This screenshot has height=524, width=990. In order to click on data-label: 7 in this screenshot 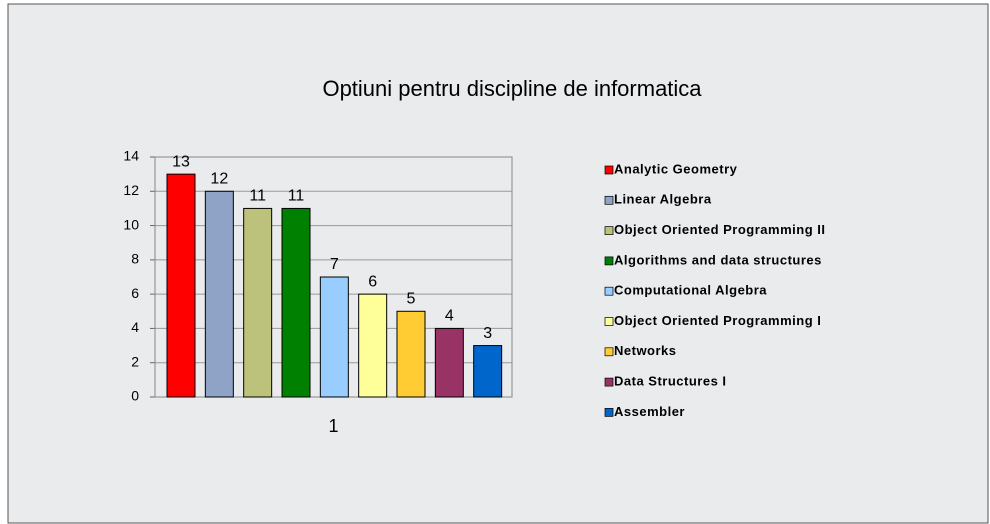, I will do `click(334, 264)`.